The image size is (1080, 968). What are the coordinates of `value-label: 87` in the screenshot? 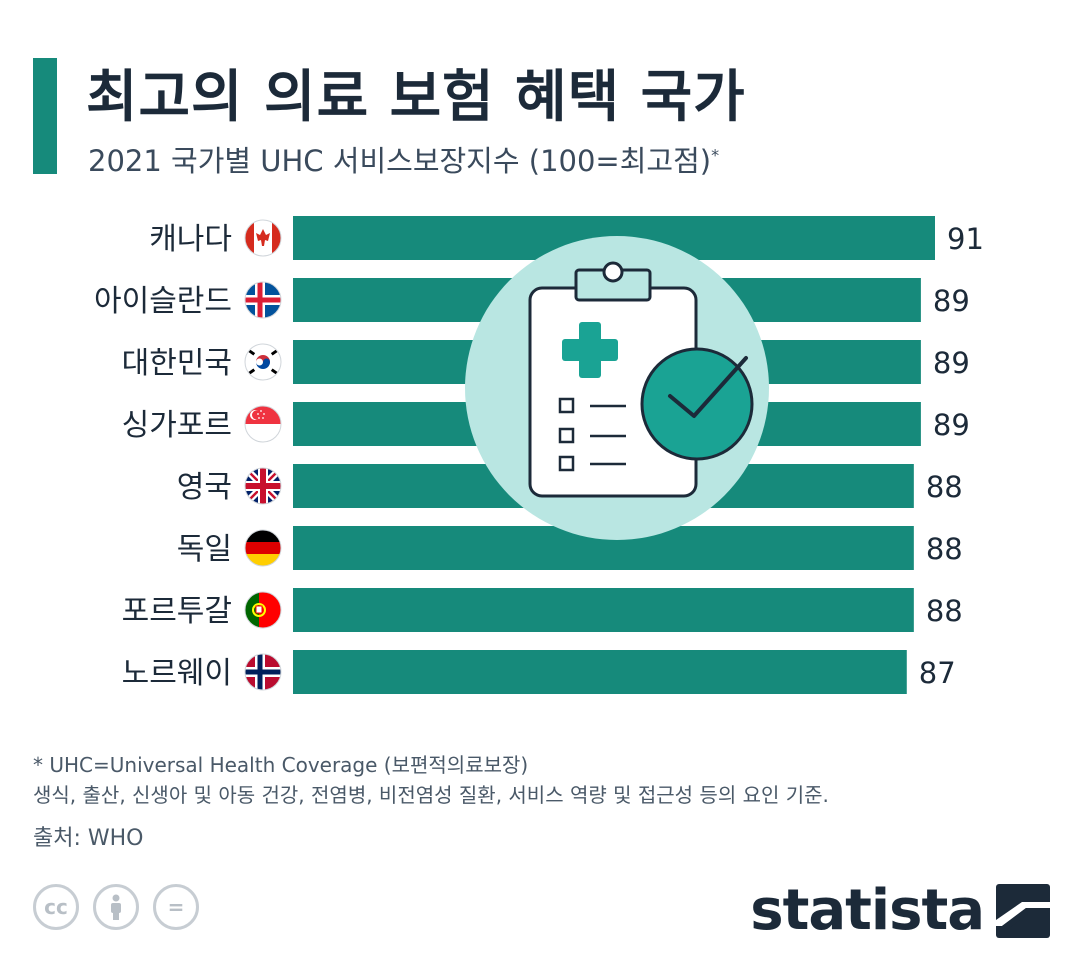 It's located at (937, 673).